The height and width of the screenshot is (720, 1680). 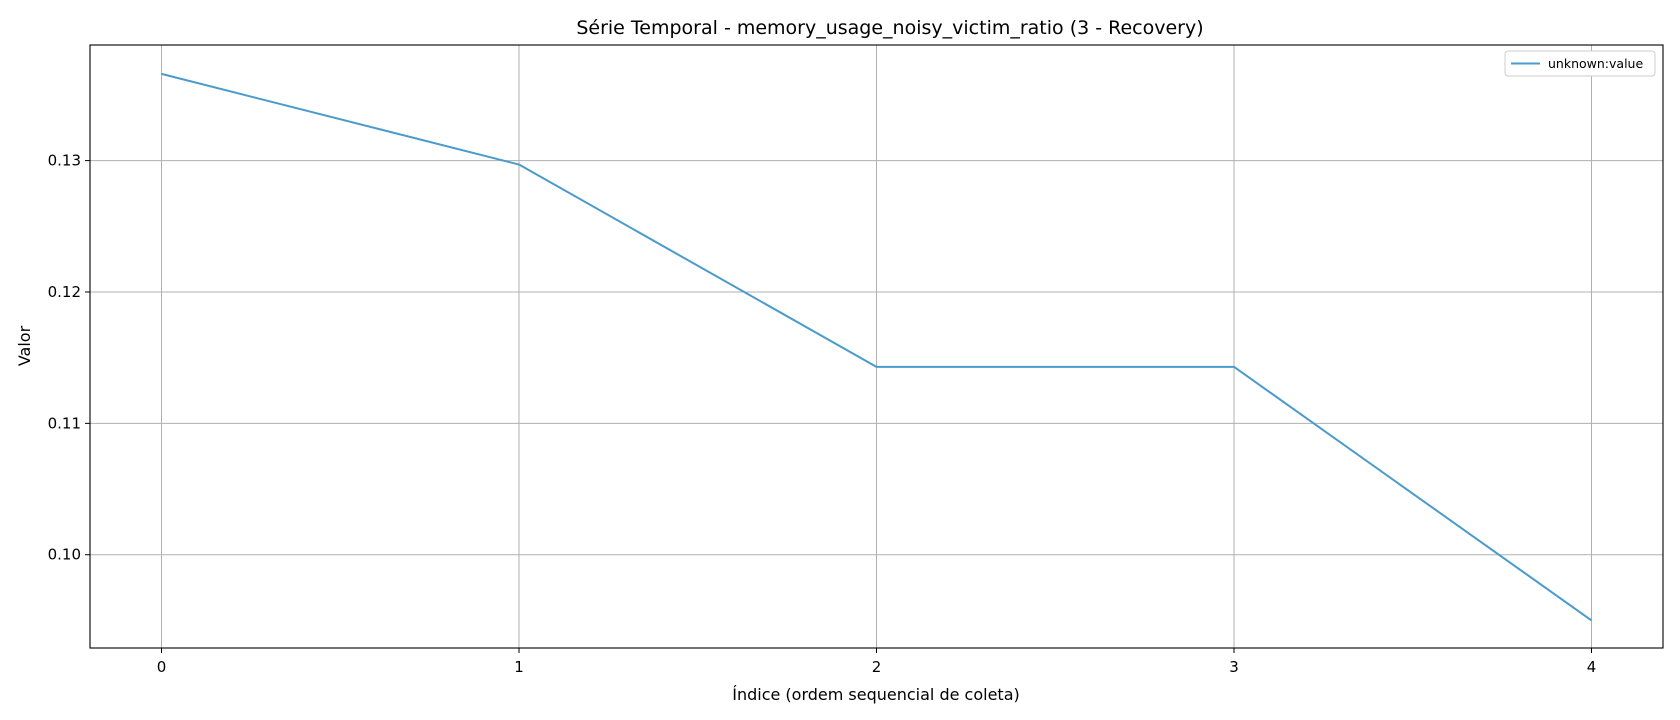 I want to click on legend-box, so click(x=1580, y=63).